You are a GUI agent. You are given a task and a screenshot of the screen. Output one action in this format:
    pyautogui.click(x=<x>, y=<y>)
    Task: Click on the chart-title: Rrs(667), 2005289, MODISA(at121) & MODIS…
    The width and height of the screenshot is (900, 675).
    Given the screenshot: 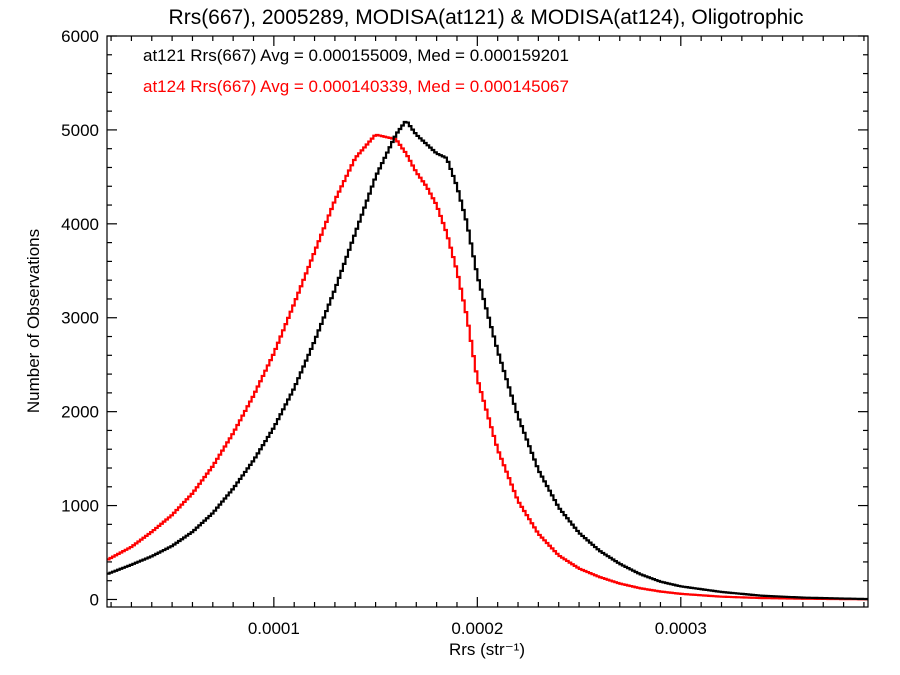 What is the action you would take?
    pyautogui.click(x=486, y=17)
    